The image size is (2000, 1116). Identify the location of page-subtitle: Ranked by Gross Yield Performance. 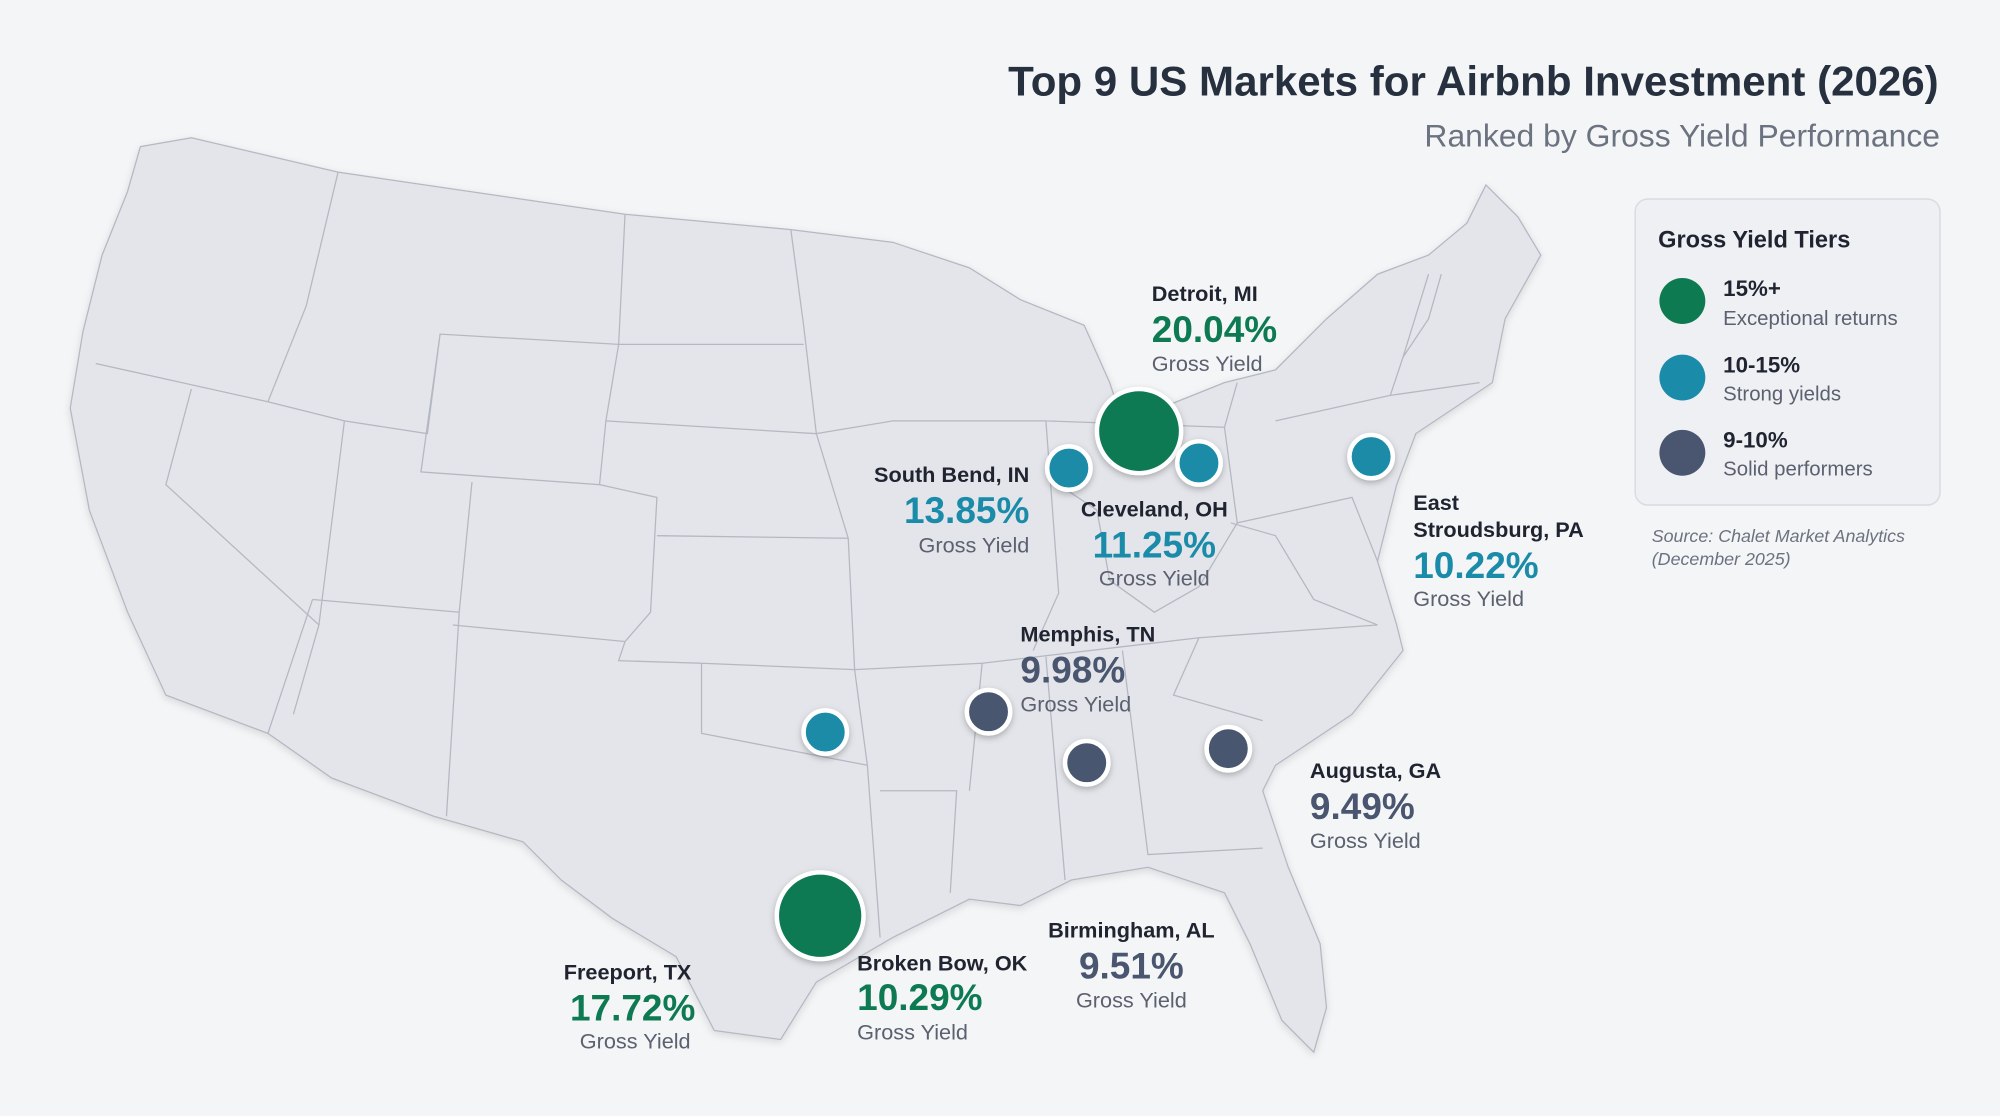
(1682, 136).